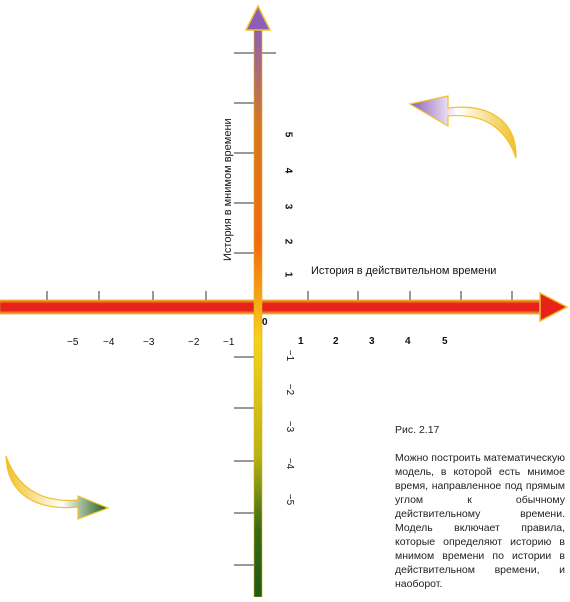 Image resolution: width=570 pixels, height=602 pixels. What do you see at coordinates (229, 342) in the screenshot?
I see `real-tick-label: −1` at bounding box center [229, 342].